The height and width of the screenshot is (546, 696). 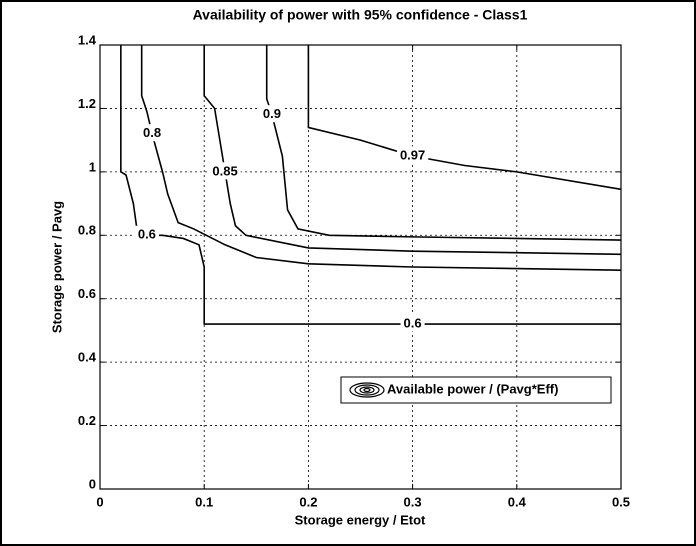 I want to click on contour-label-group: 0.9, so click(x=271, y=114).